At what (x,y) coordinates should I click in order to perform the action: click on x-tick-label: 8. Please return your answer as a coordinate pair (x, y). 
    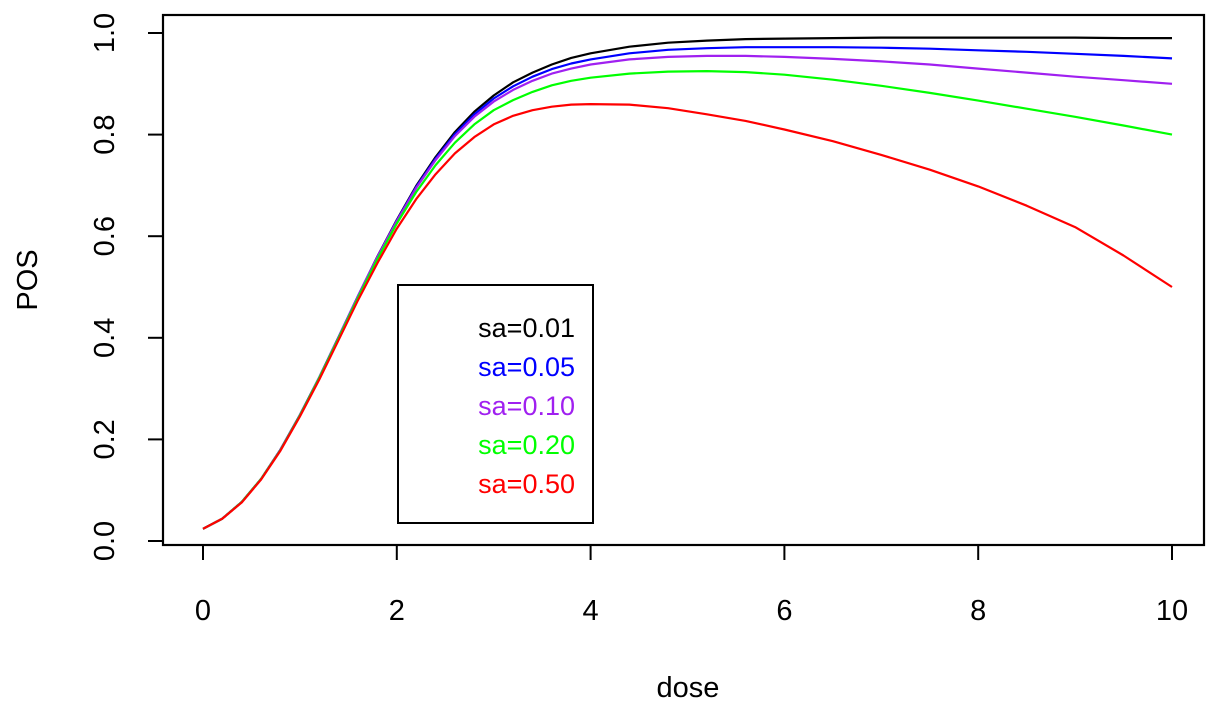
    Looking at the image, I should click on (978, 611).